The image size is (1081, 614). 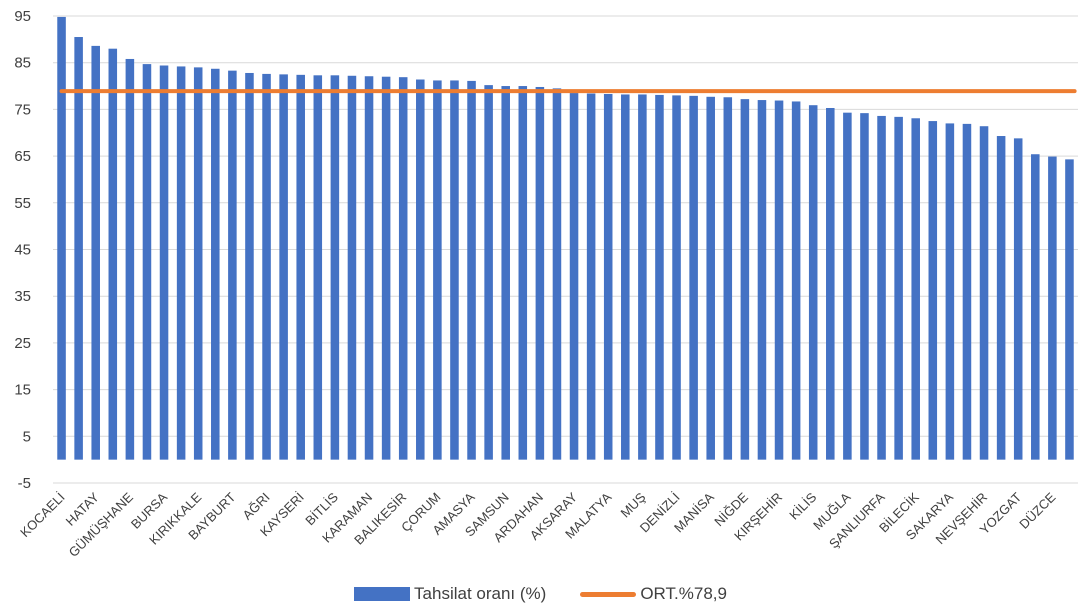 I want to click on y-tick-label: 55, so click(x=22, y=203).